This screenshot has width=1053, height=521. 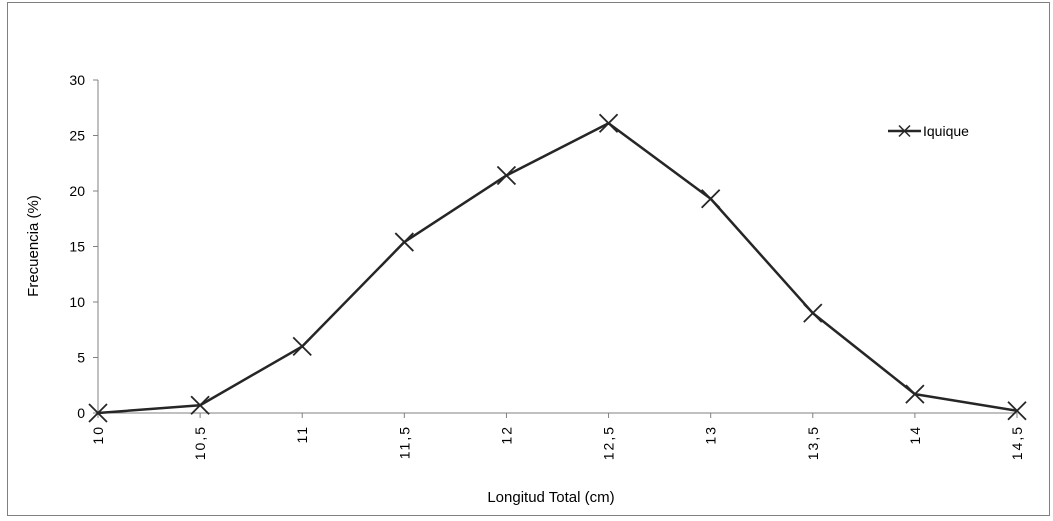 I want to click on x-tick-label: 13,5, so click(x=813, y=442).